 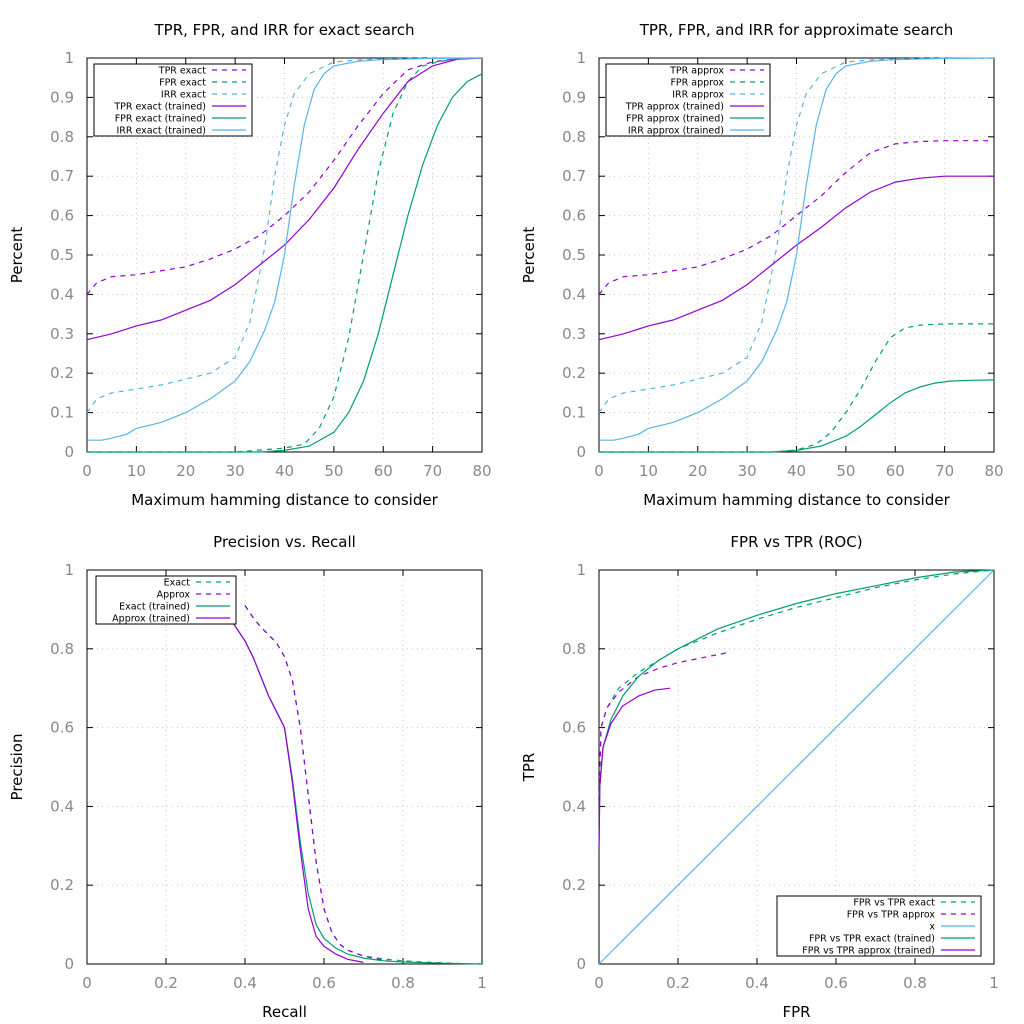 What do you see at coordinates (868, 951) in the screenshot?
I see `legend-label: FPR vs TPR approx (trained)` at bounding box center [868, 951].